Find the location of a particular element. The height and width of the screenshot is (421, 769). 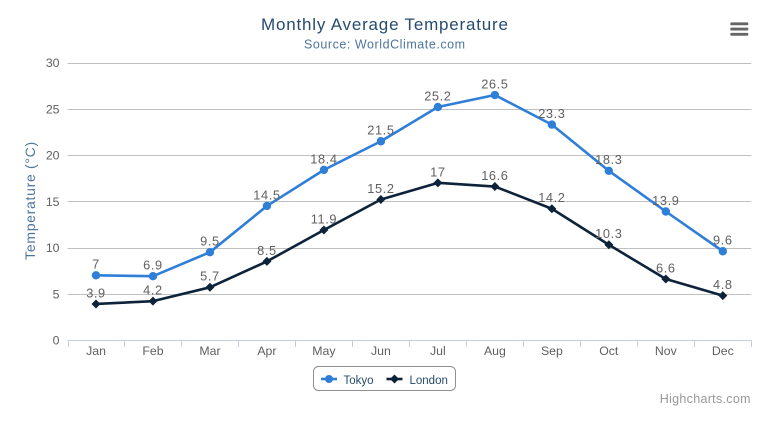

svg-text: 4.2 is located at coordinates (153, 290).